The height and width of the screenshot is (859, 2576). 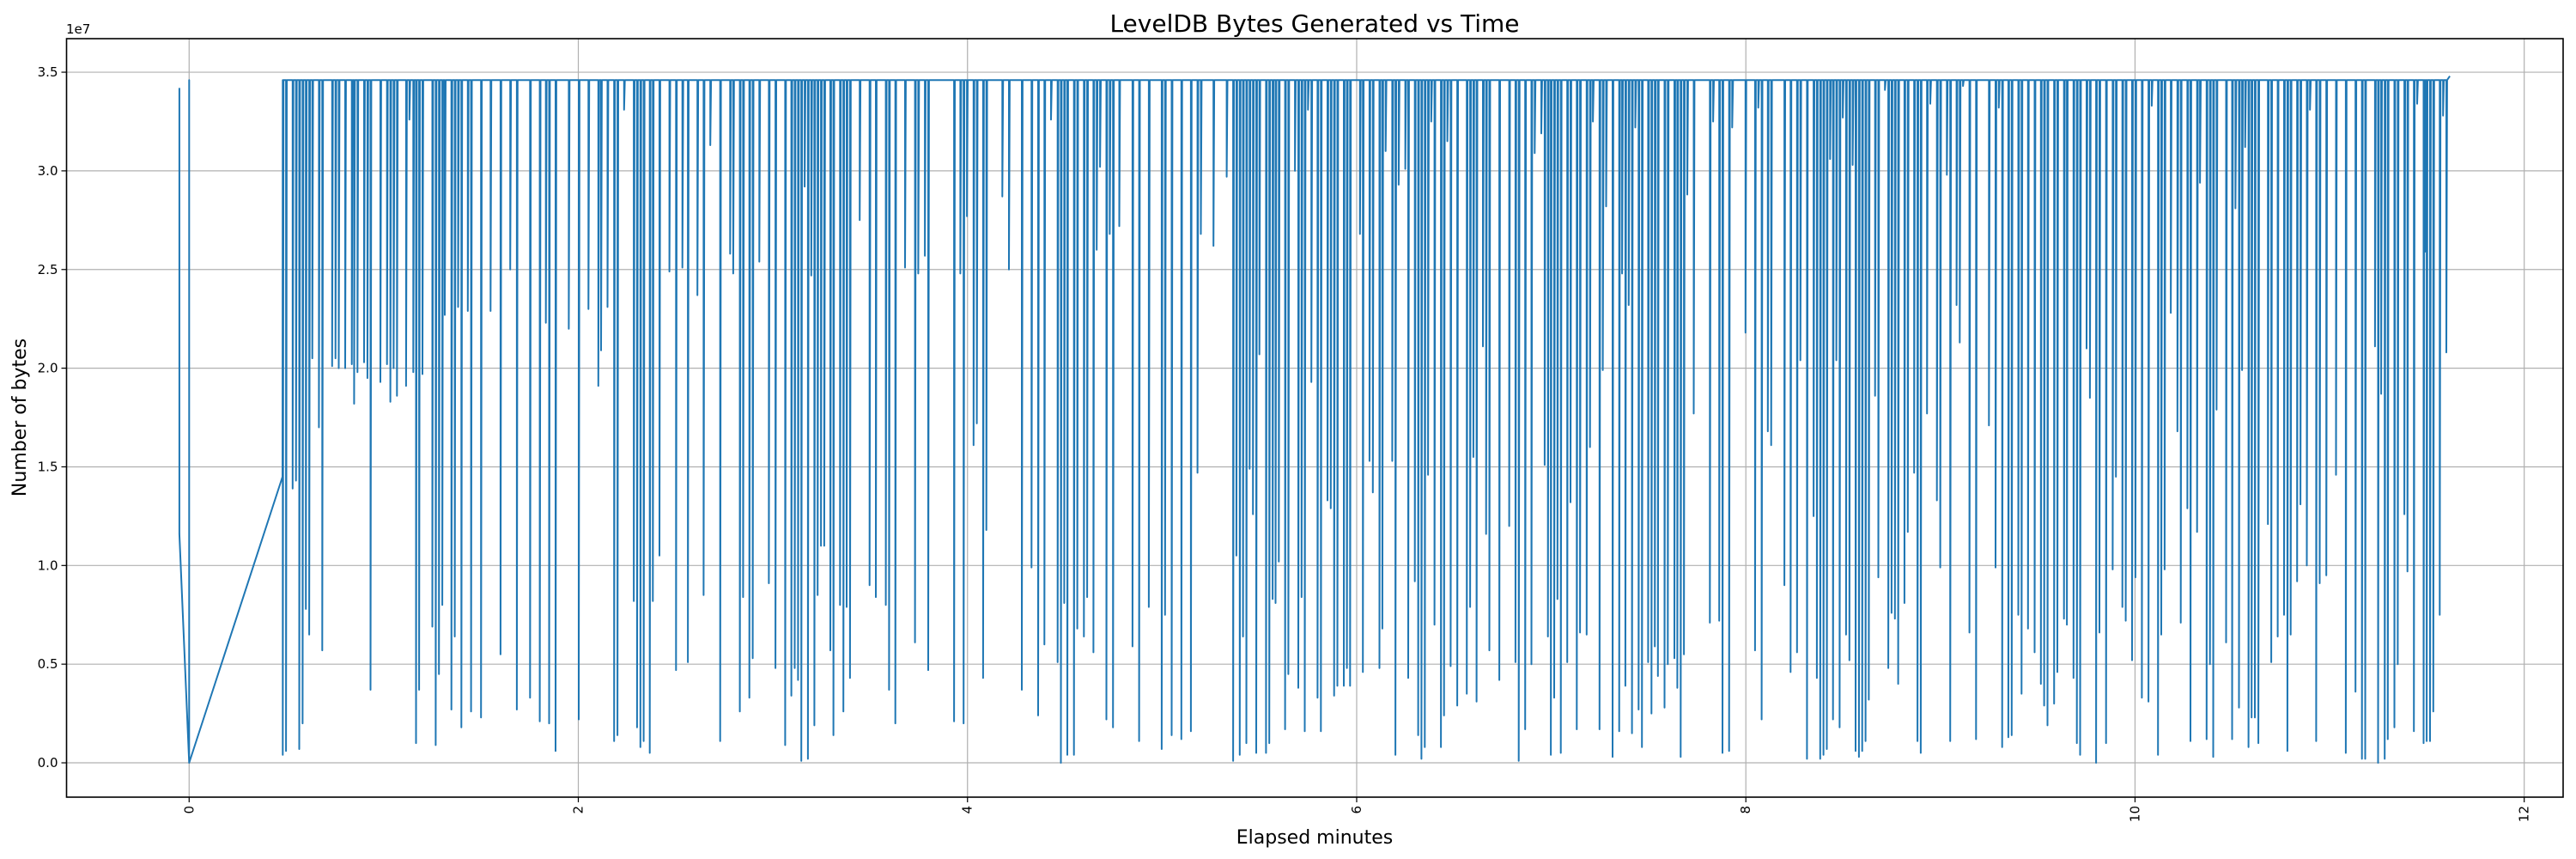 What do you see at coordinates (1745, 810) in the screenshot?
I see `x-tick-label: 8` at bounding box center [1745, 810].